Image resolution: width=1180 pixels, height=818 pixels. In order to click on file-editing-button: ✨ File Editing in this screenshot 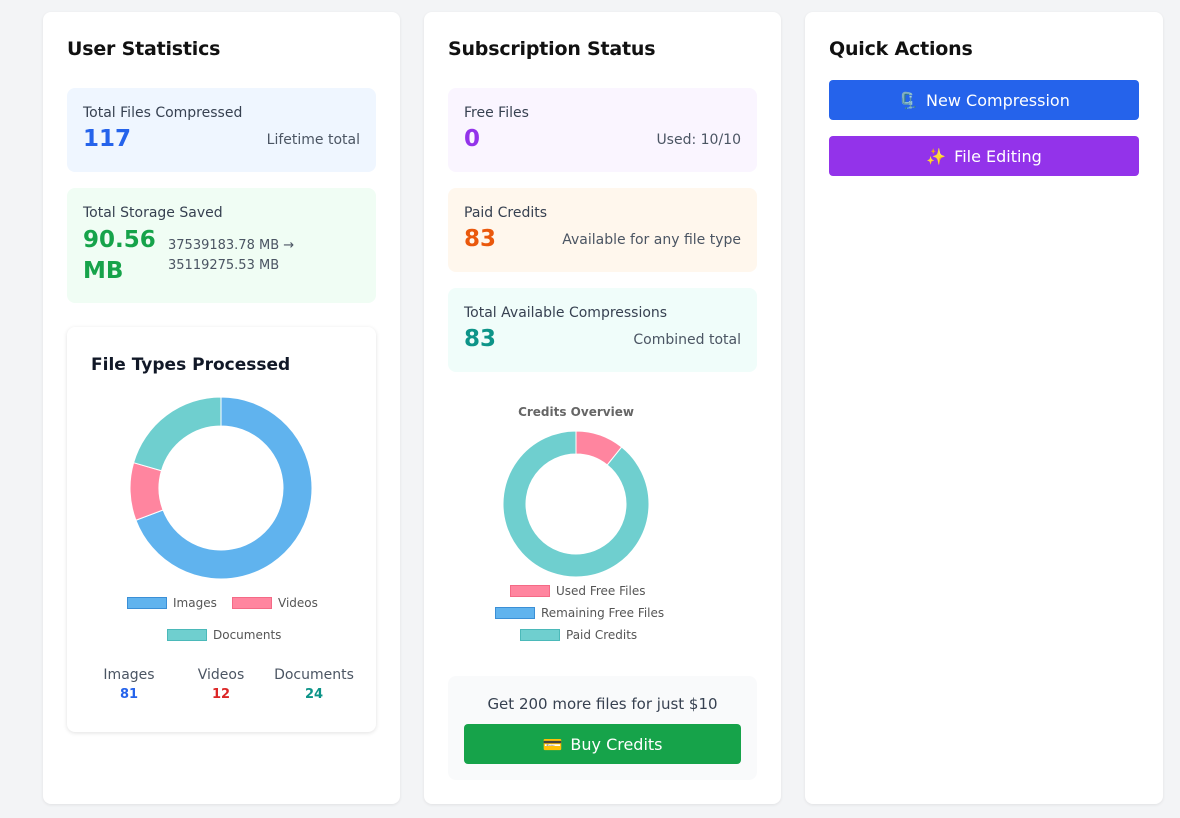, I will do `click(984, 156)`.